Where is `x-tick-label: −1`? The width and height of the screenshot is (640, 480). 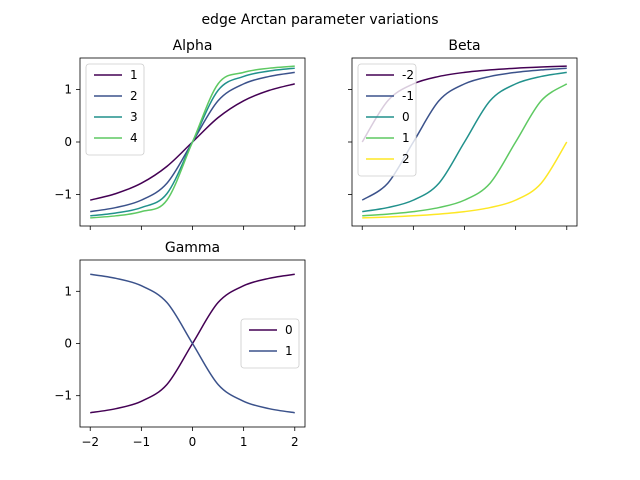
x-tick-label: −1 is located at coordinates (142, 442).